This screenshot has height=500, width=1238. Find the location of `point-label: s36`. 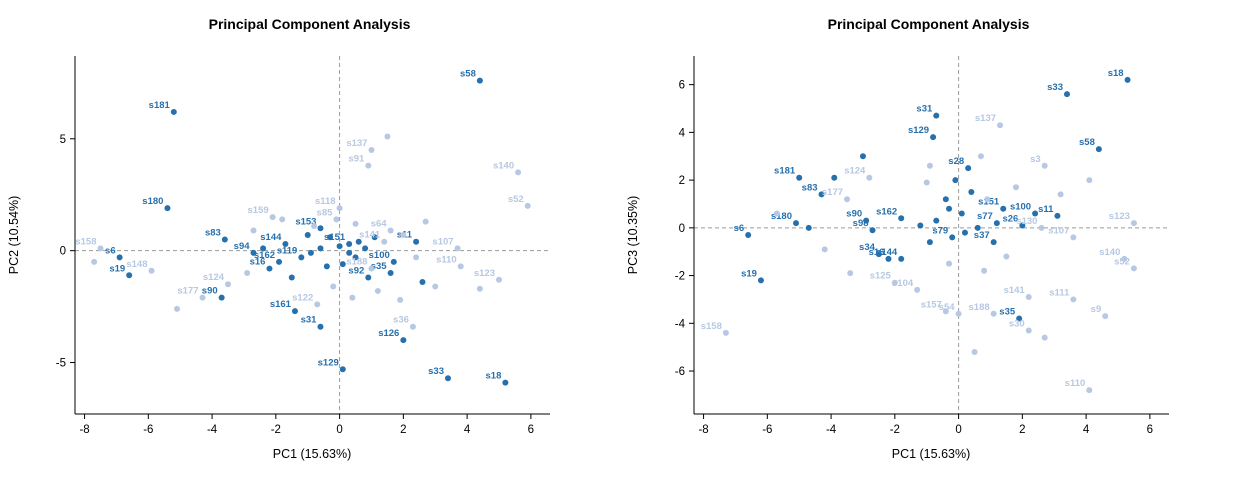

point-label: s36 is located at coordinates (401, 320).